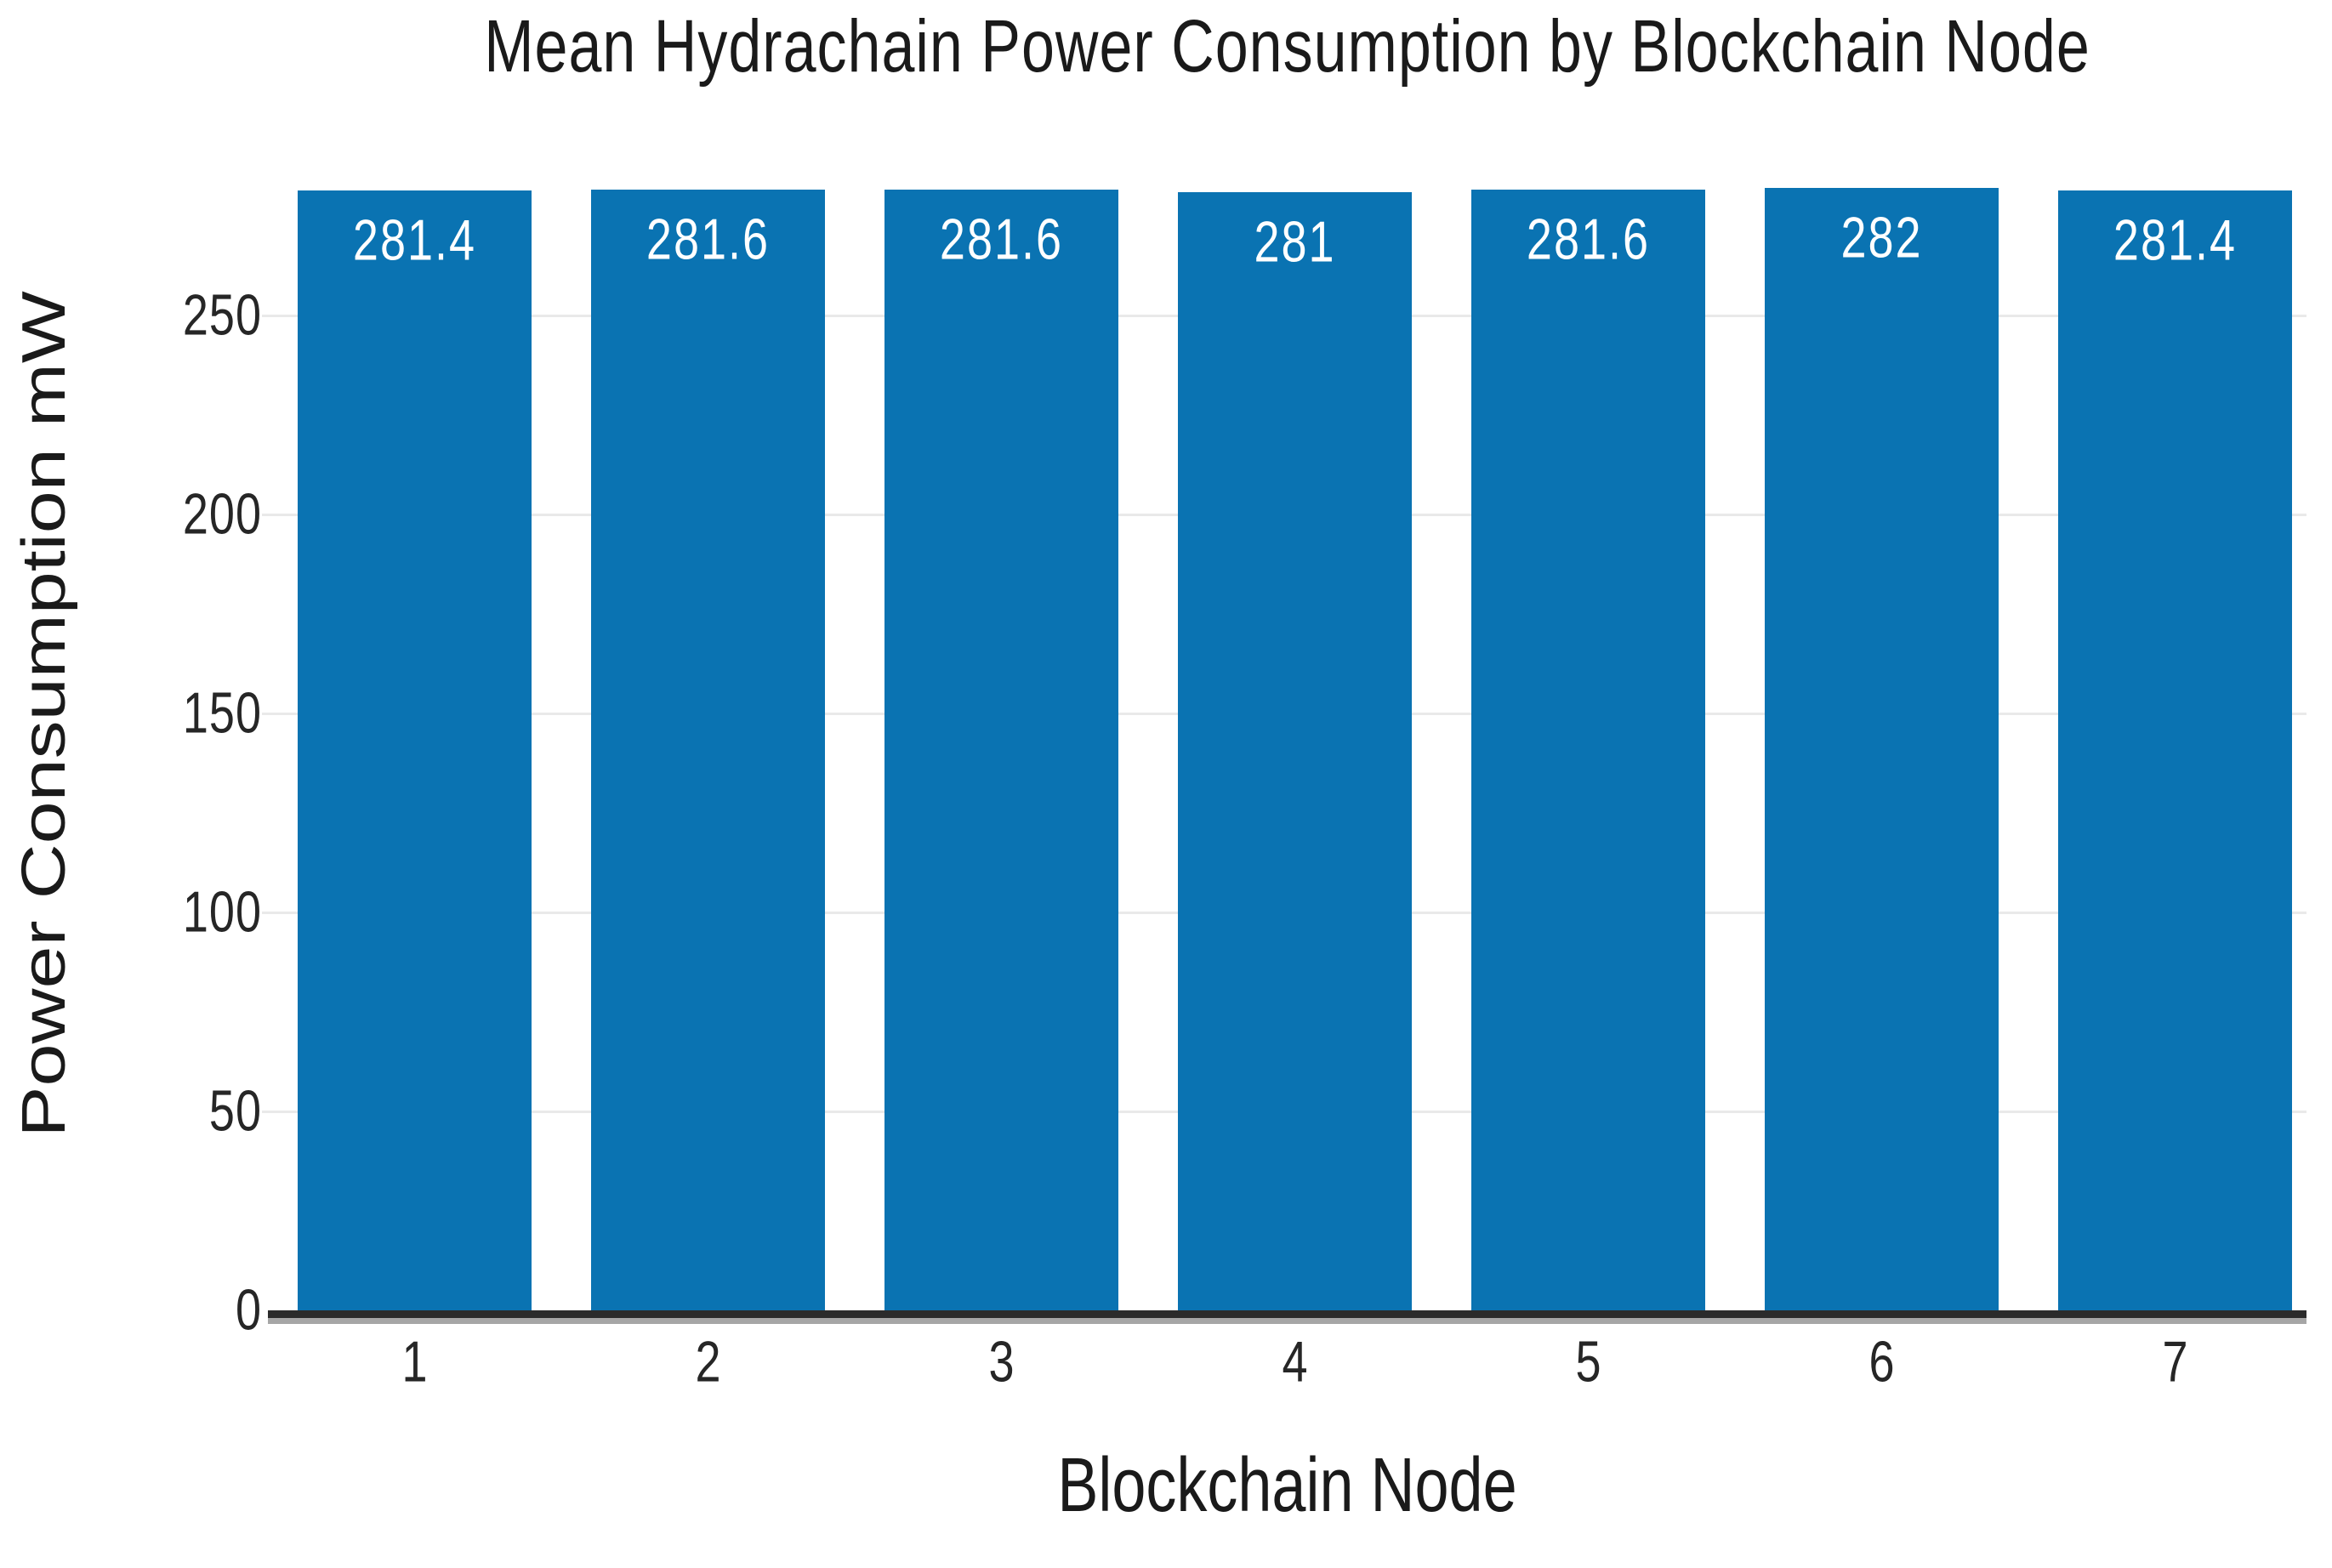  Describe the element at coordinates (172, 514) in the screenshot. I see `y-tick-label-200: 200` at that location.